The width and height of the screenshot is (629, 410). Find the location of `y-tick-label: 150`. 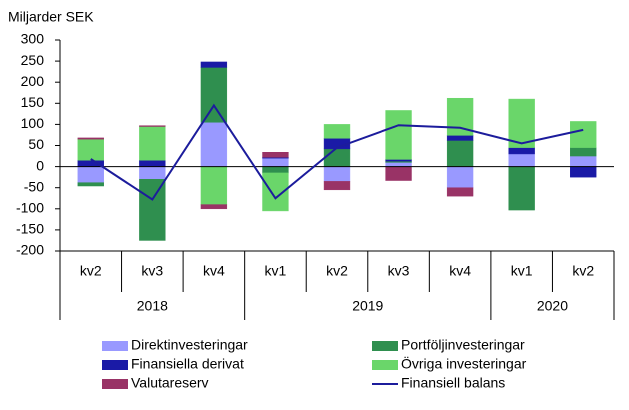

y-tick-label: 150 is located at coordinates (33, 102).